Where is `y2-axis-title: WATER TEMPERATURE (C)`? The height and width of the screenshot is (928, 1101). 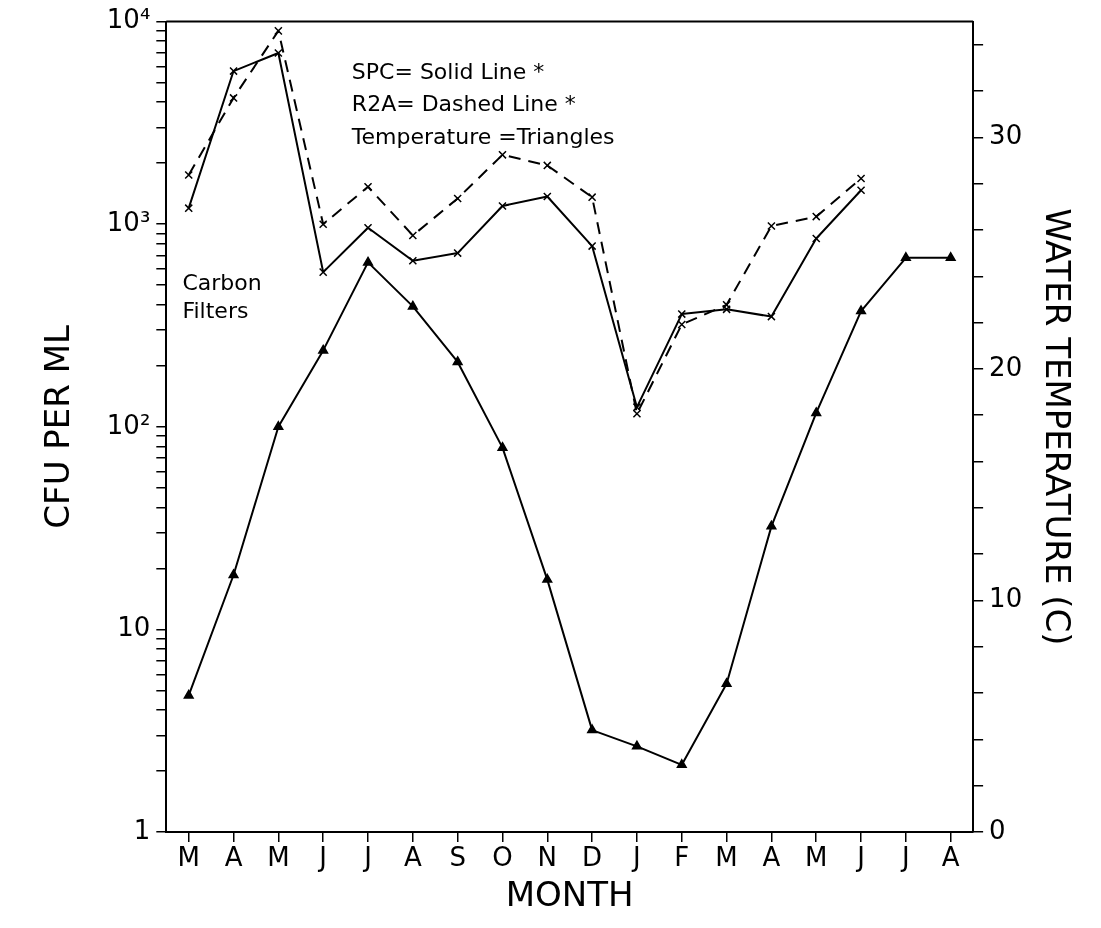 y2-axis-title: WATER TEMPERATURE (C) is located at coordinates (1057, 427).